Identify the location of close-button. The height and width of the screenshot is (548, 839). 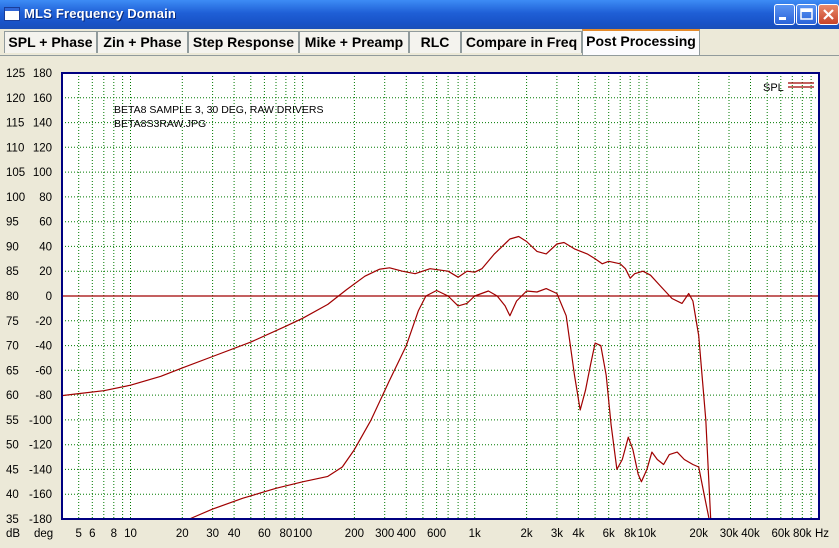
(828, 14).